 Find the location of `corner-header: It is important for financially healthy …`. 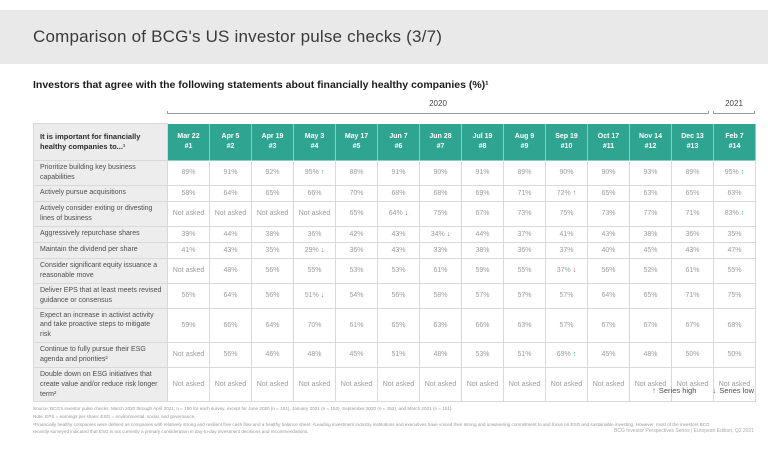

corner-header: It is important for financially healthy … is located at coordinates (100, 142).